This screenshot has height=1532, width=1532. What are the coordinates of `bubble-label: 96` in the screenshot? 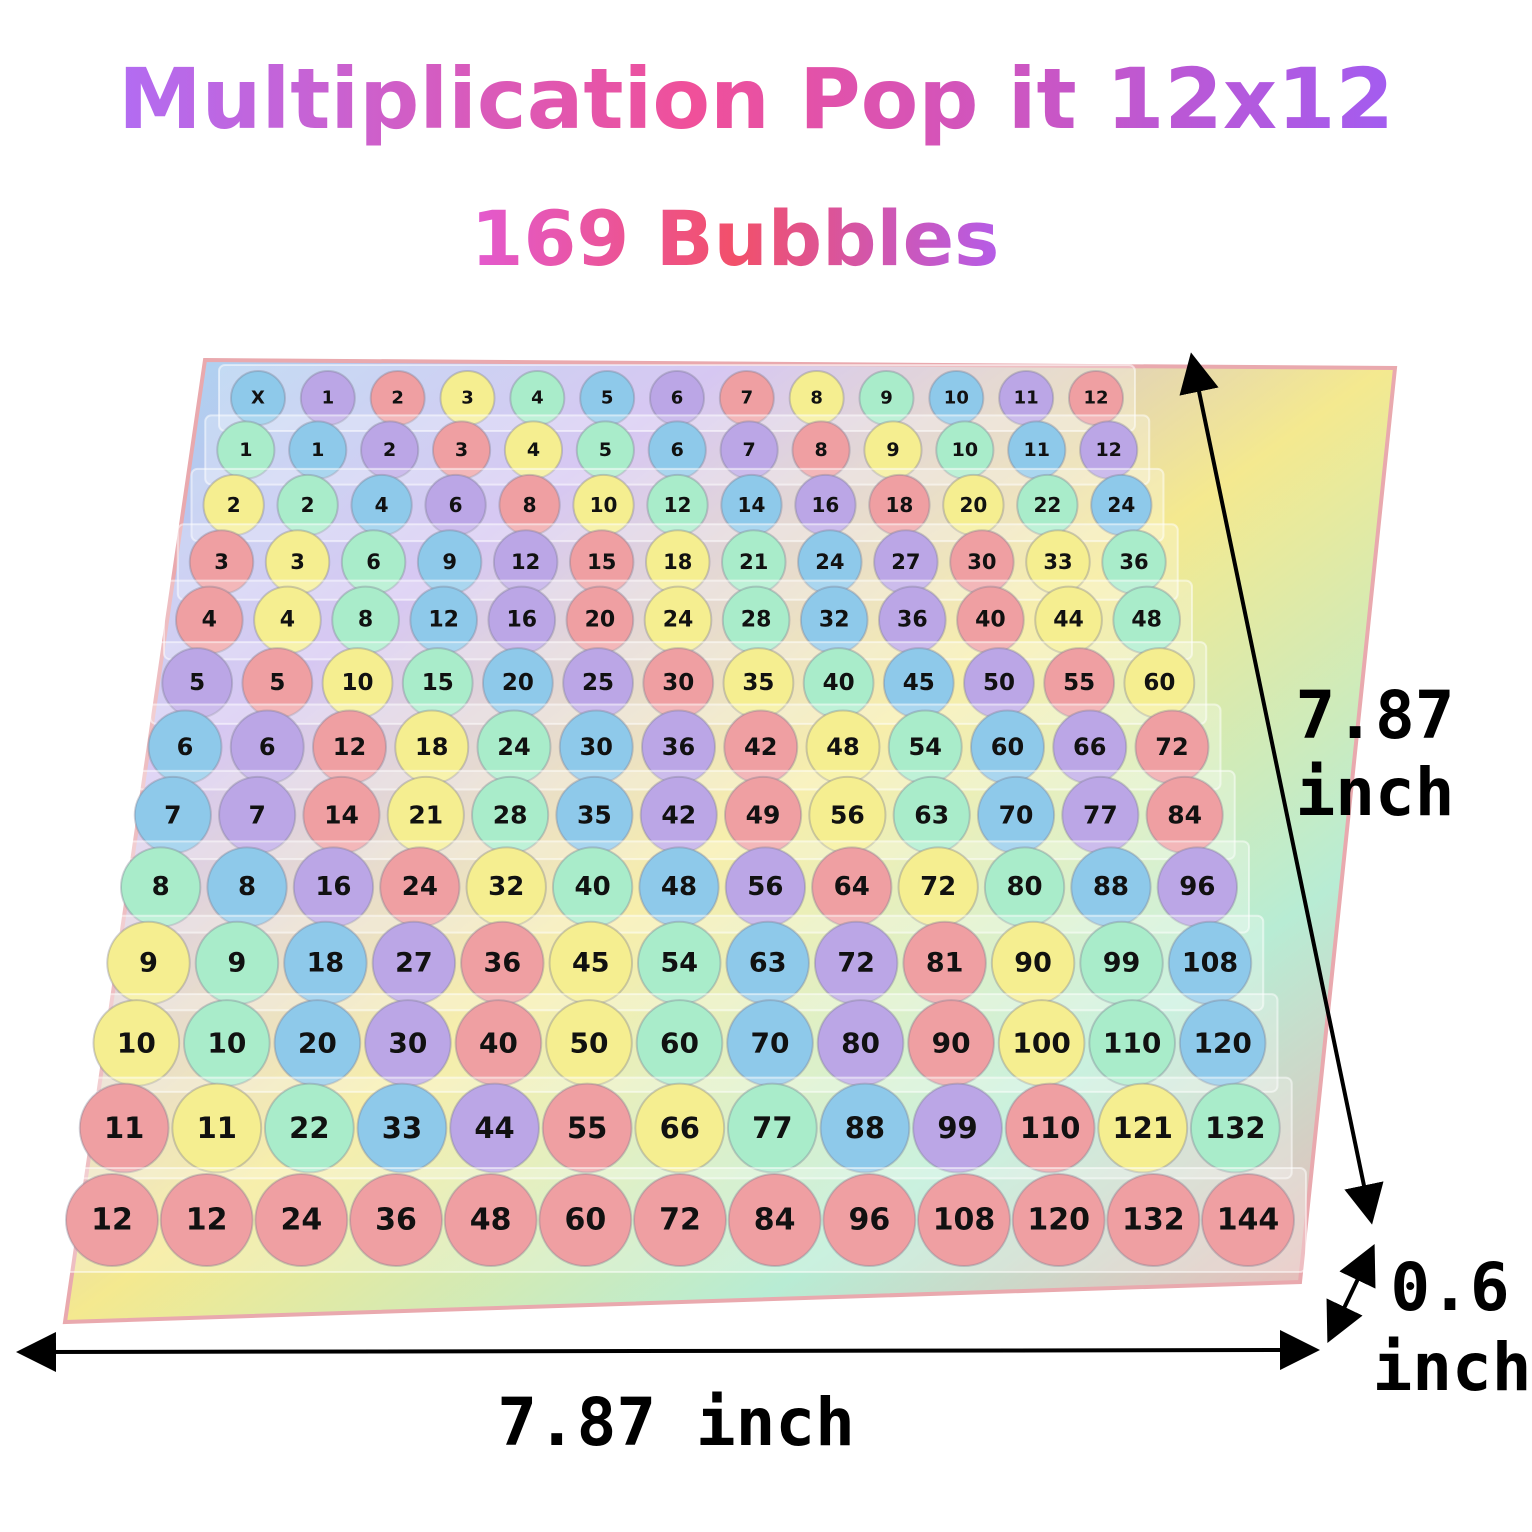 It's located at (869, 1220).